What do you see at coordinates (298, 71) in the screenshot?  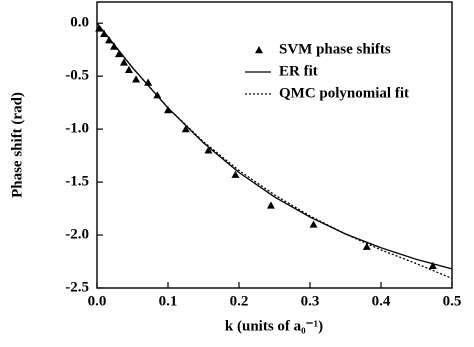 I see `legend-label: ER fit` at bounding box center [298, 71].